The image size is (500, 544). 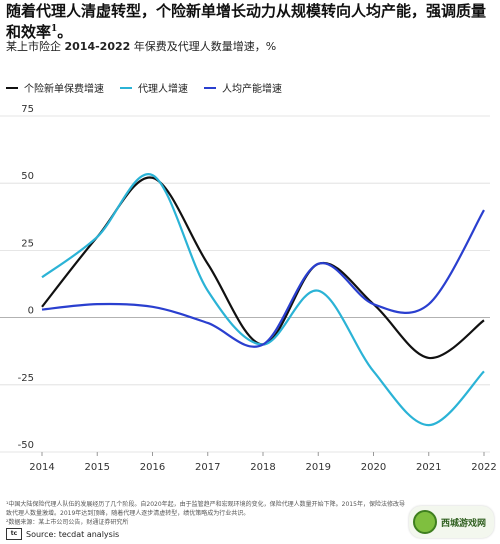 What do you see at coordinates (54, 29) in the screenshot?
I see `title-footnote-marker: 1` at bounding box center [54, 29].